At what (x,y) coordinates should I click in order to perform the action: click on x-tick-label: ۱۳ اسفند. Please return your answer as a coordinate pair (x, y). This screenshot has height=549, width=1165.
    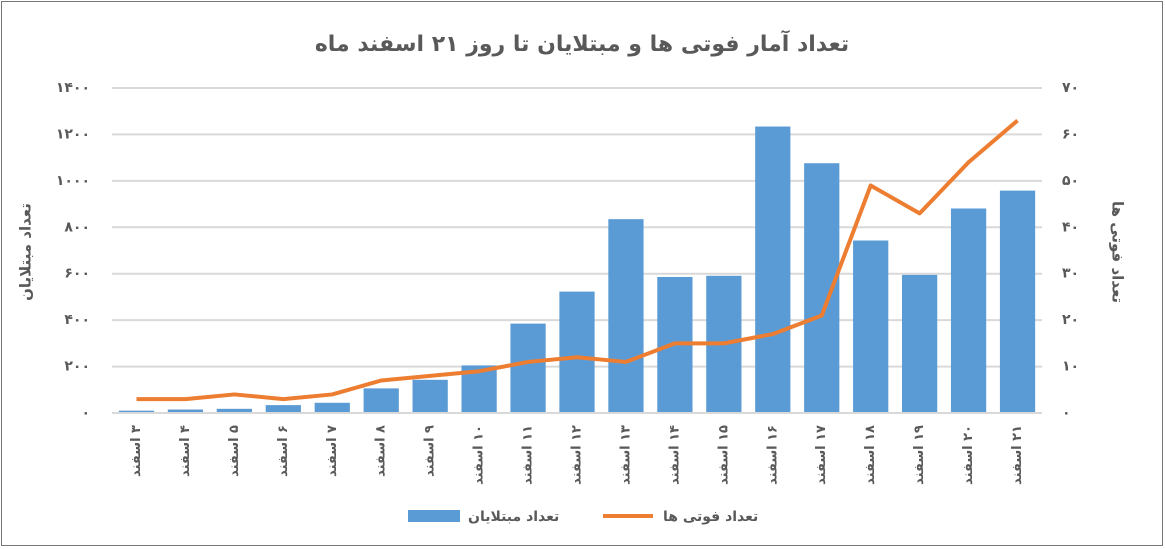
    Looking at the image, I should click on (625, 455).